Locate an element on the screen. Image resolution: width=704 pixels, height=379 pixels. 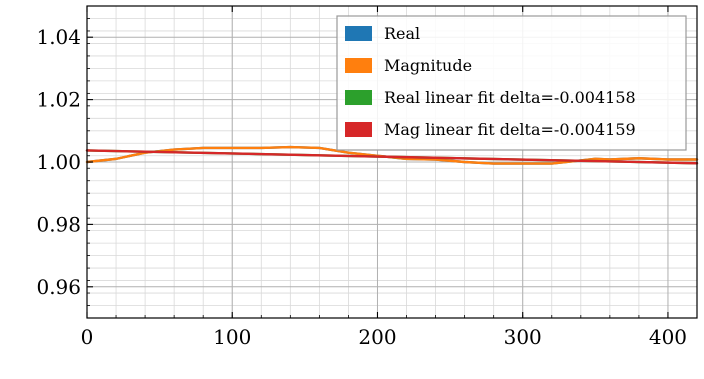
legend-label: Real linear fit delta=-0.004158 is located at coordinates (510, 97).